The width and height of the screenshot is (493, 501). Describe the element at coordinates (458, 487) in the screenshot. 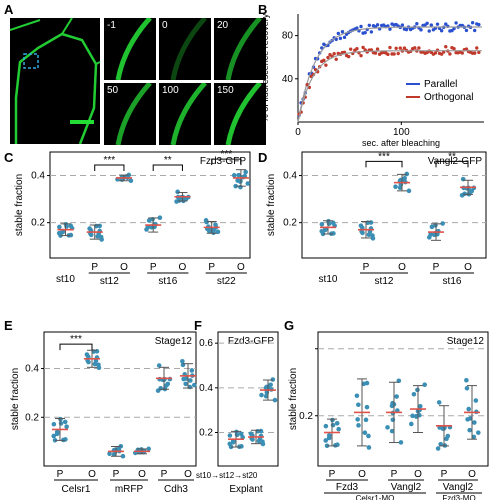

I see `group-label: Vangl2` at that location.